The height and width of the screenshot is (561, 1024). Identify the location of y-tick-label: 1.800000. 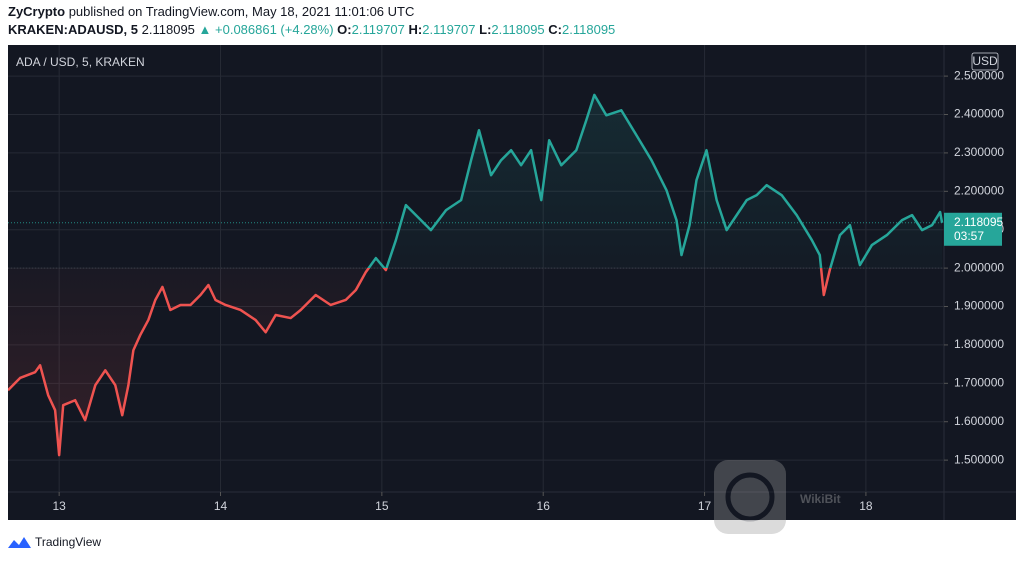
(979, 344).